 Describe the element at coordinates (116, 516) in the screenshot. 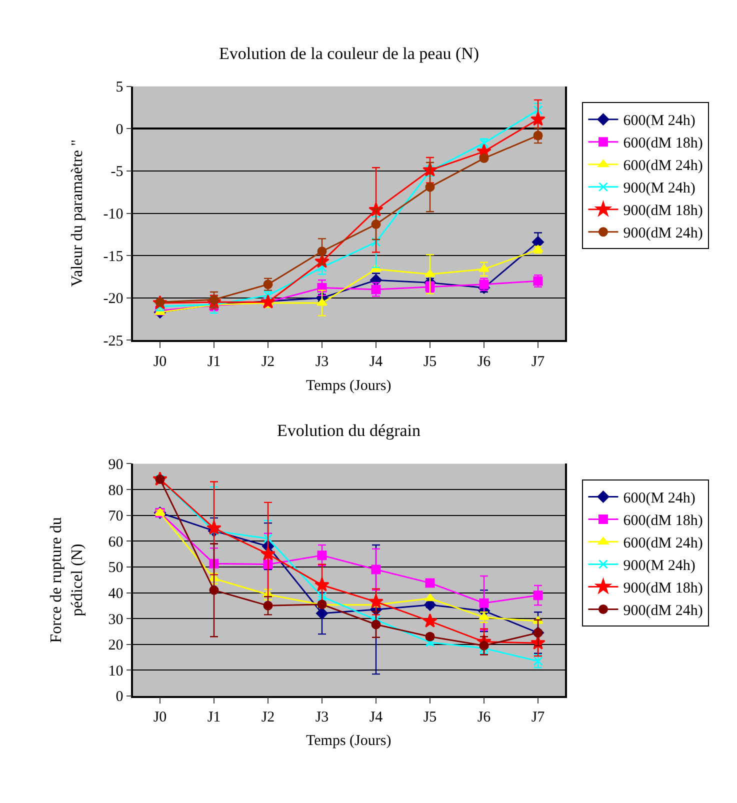

I see `y-tick-label: 70` at that location.